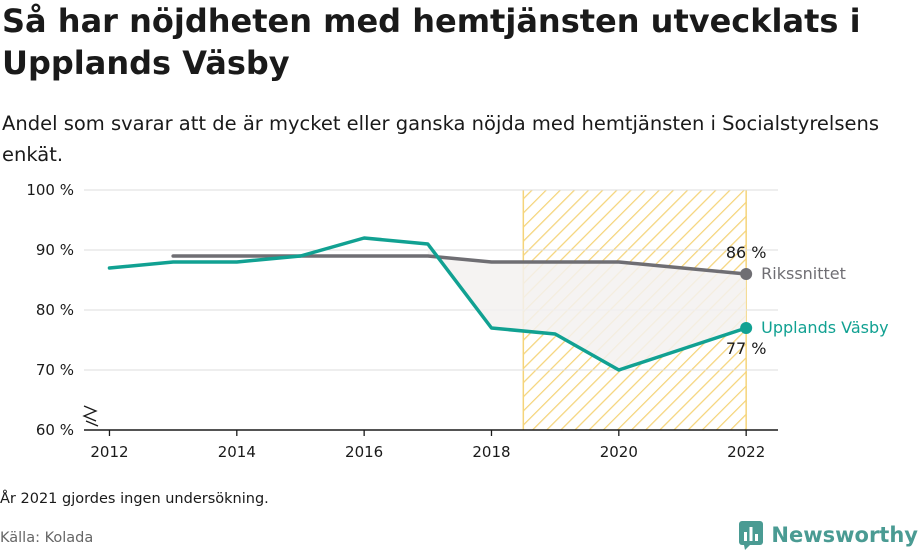  I want to click on value-label-rikssnittet: 86 %, so click(746, 252).